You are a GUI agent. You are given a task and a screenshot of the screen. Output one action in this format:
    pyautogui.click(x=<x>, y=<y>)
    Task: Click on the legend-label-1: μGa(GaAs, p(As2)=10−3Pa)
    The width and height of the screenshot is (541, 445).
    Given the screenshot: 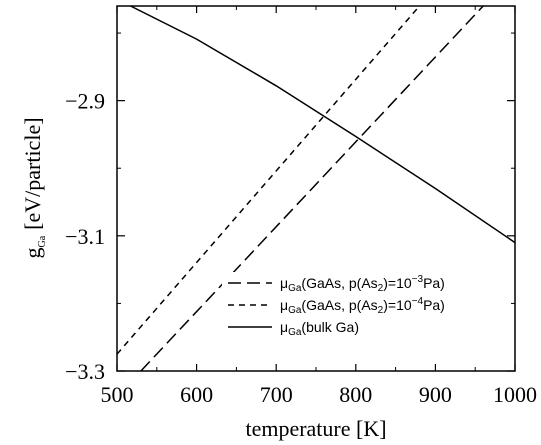 What is the action you would take?
    pyautogui.click(x=362, y=284)
    